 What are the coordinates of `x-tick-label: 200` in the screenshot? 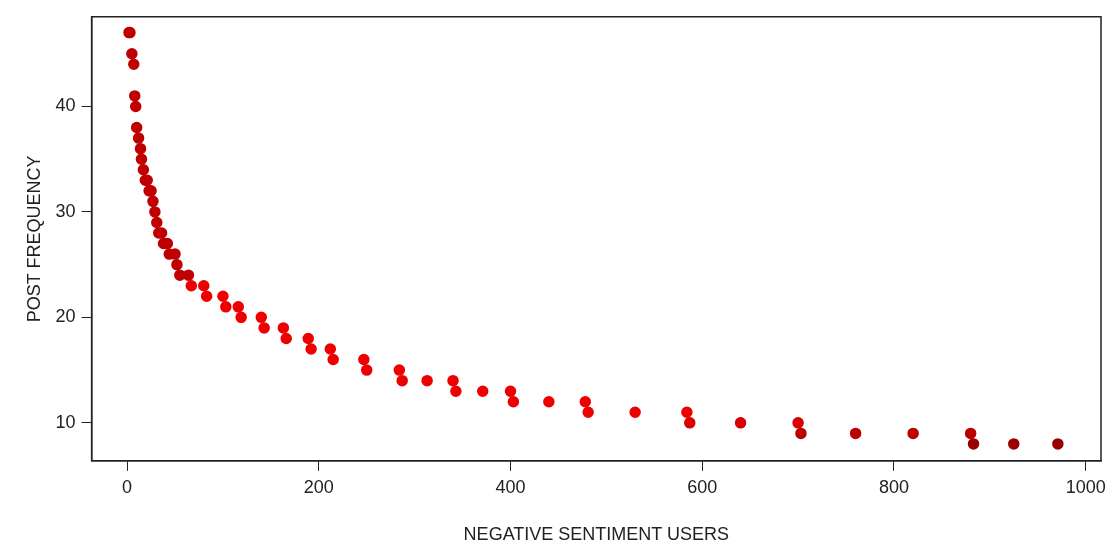 It's located at (318, 486).